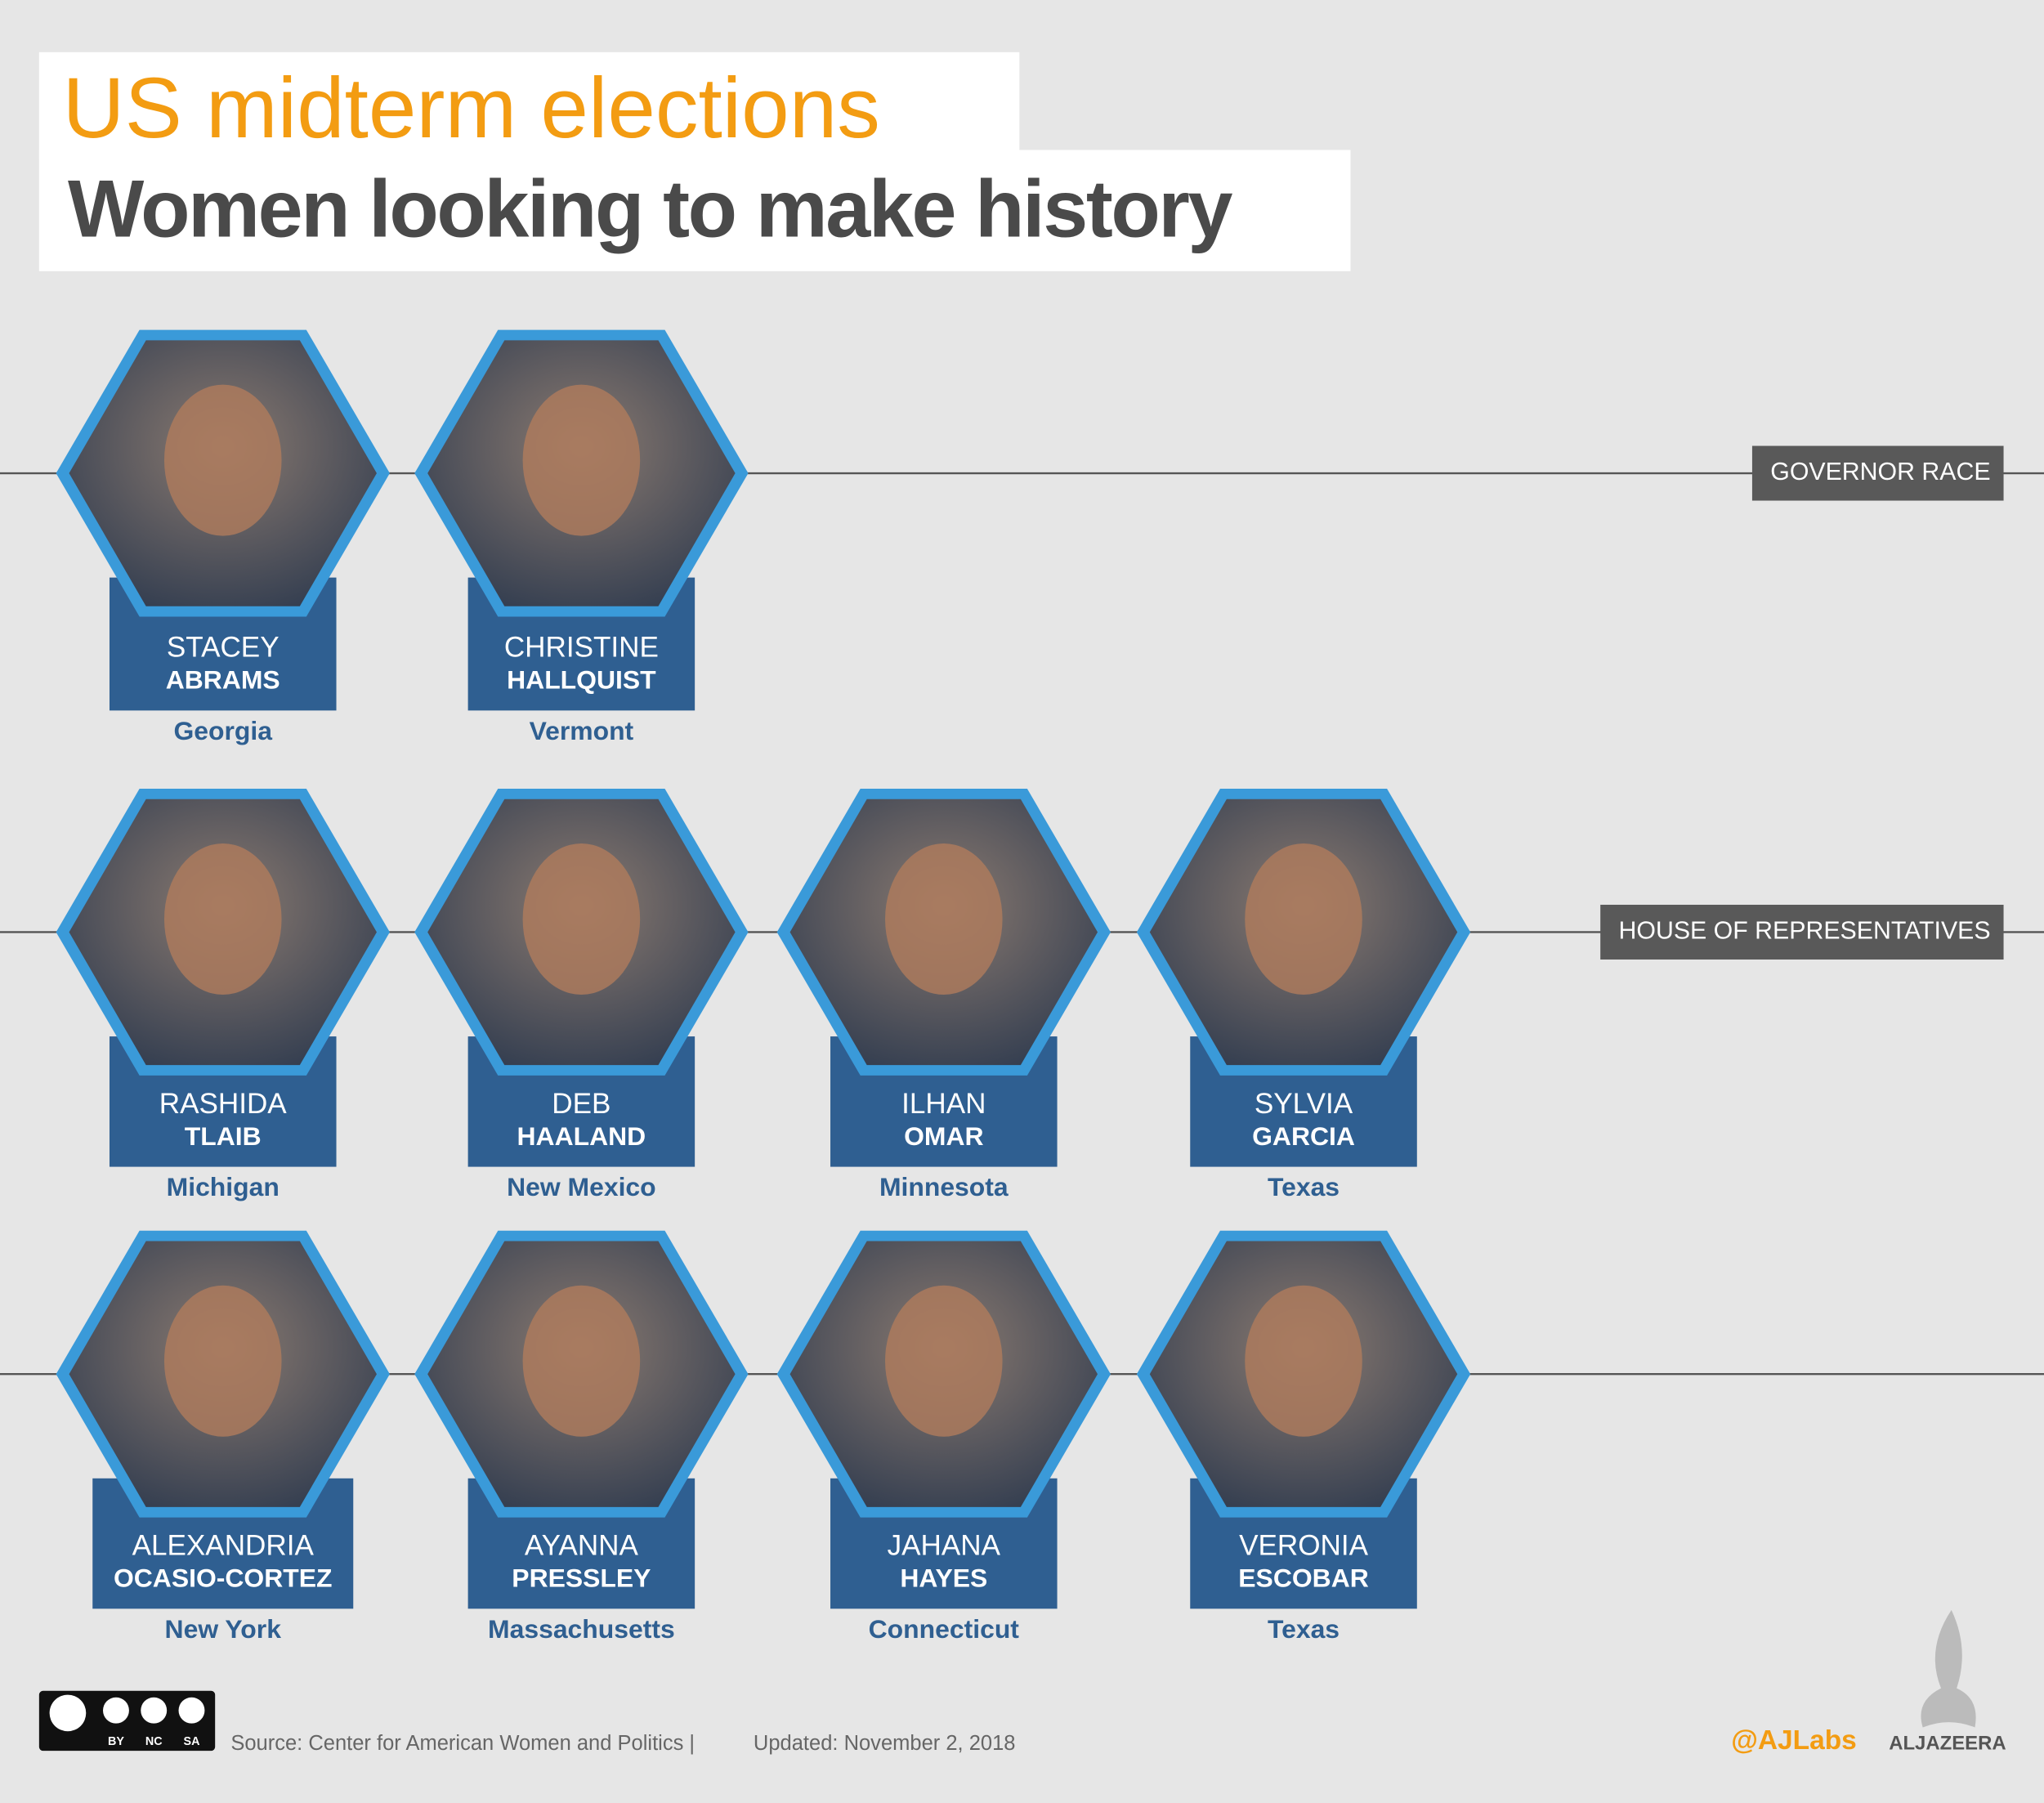 This screenshot has height=1803, width=2044. Describe the element at coordinates (1303, 1578) in the screenshot. I see `last-name: ESCOBAR` at that location.